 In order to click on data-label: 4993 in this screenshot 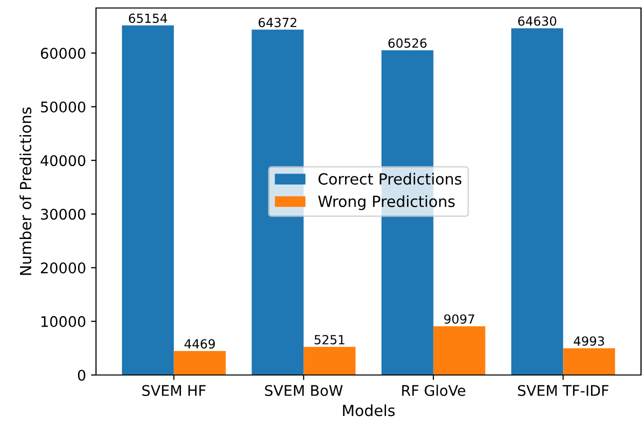, I will do `click(589, 341)`.